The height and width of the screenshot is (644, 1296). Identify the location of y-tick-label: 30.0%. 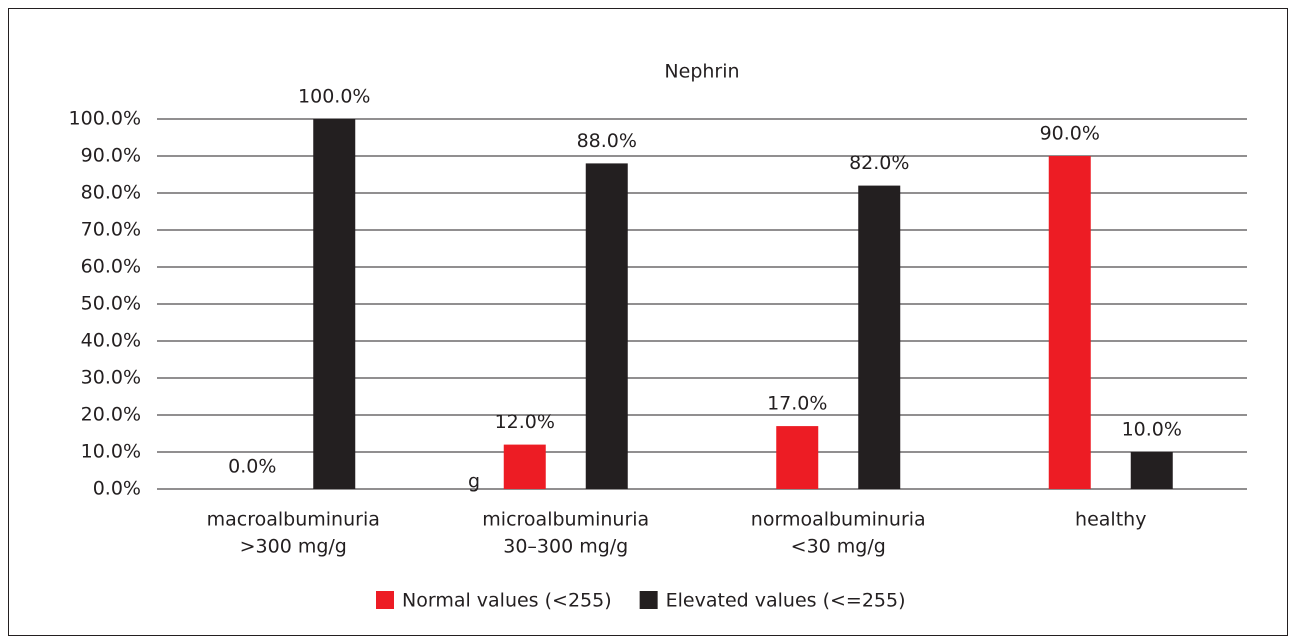
(111, 378).